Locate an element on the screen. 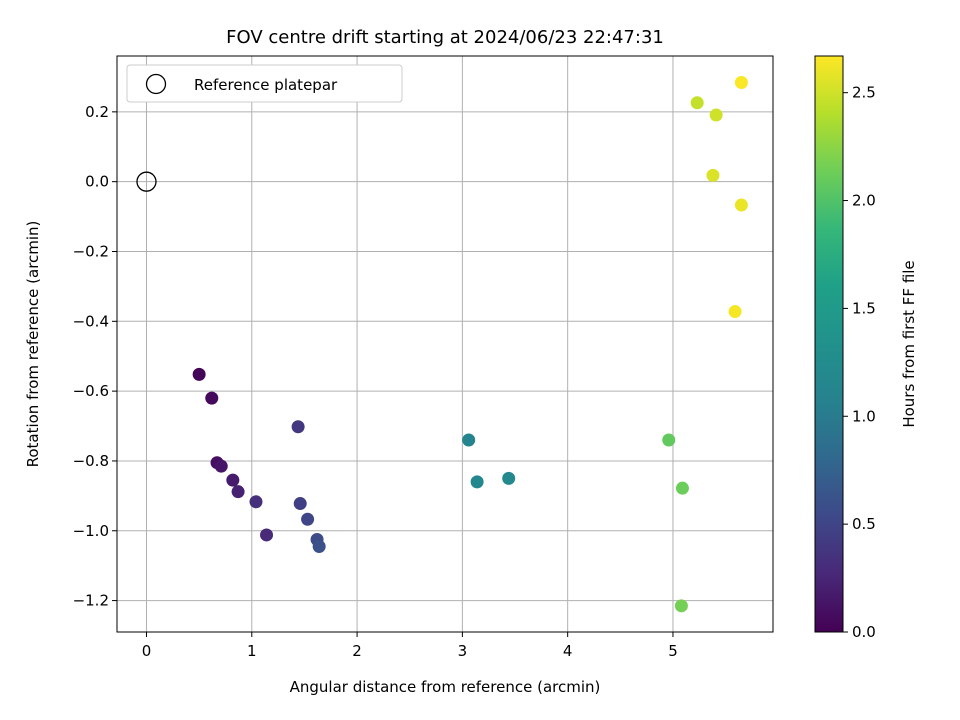 The image size is (960, 720). x-axis-ticks: 0 1 2 3 4 5 is located at coordinates (410, 646).